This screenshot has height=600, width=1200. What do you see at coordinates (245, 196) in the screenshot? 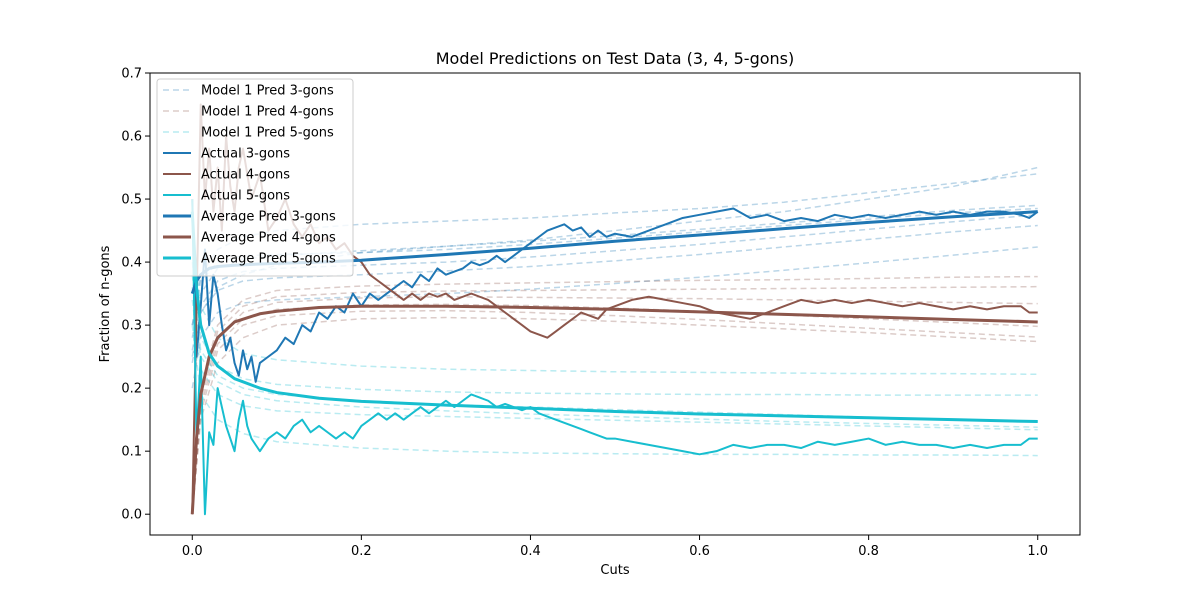
I see `legend-label: Actual 5-gons` at bounding box center [245, 196].